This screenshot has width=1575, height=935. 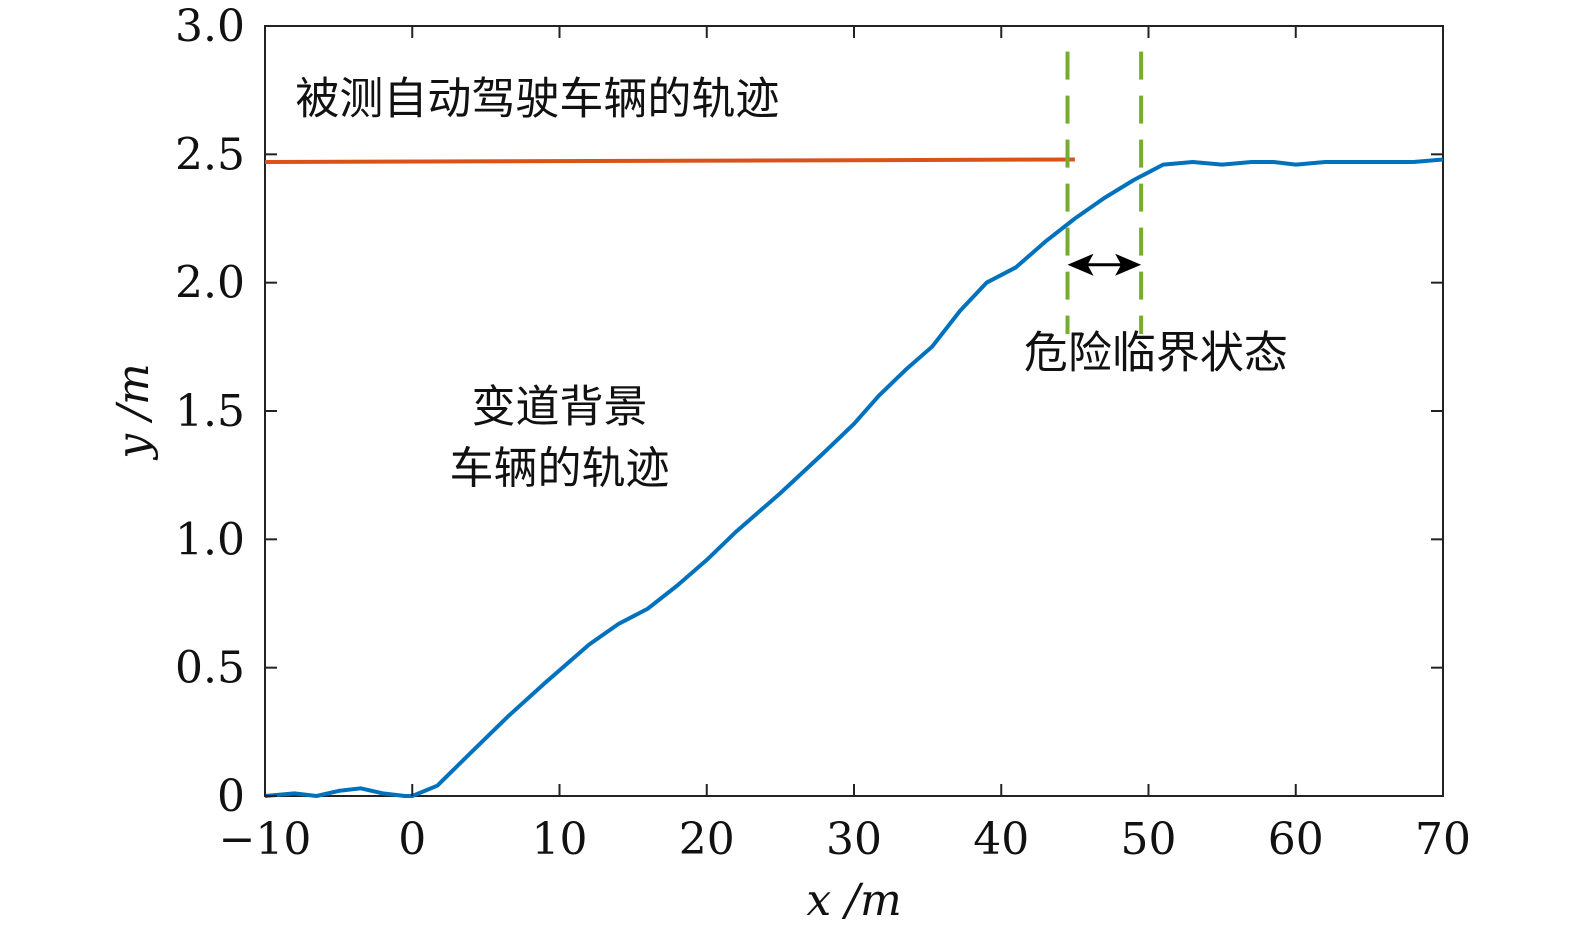 I want to click on y-tick-label: 3.0, so click(x=210, y=26).